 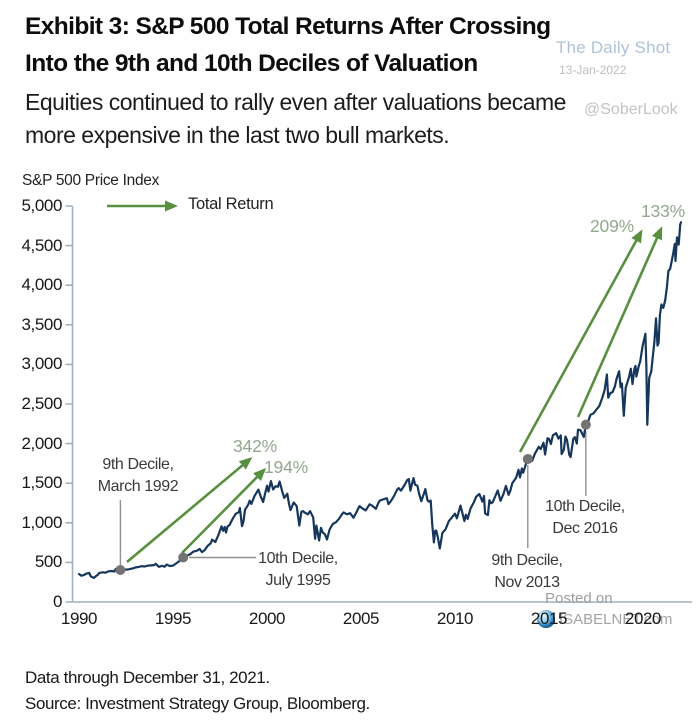 I want to click on annotation-10th-decile-2016: 10th Decile, Dec 2016, so click(x=585, y=517).